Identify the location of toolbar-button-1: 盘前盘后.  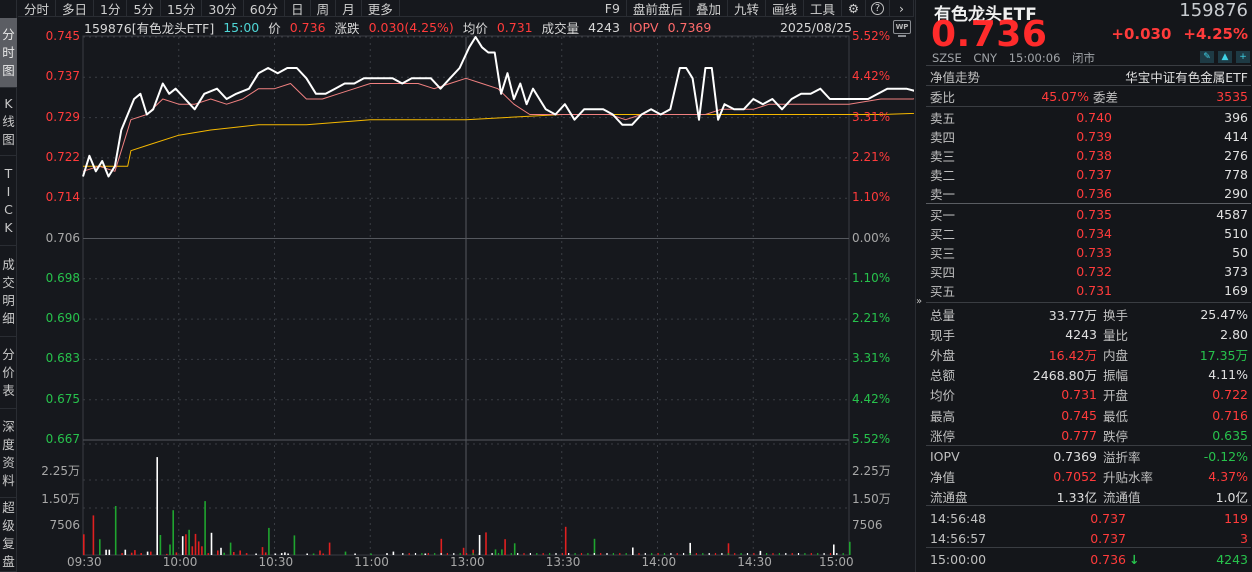
(658, 8).